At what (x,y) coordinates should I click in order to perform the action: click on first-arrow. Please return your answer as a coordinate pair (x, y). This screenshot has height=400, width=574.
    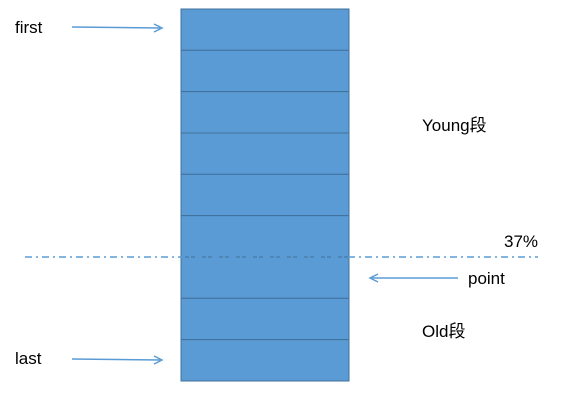
    Looking at the image, I should click on (117, 28).